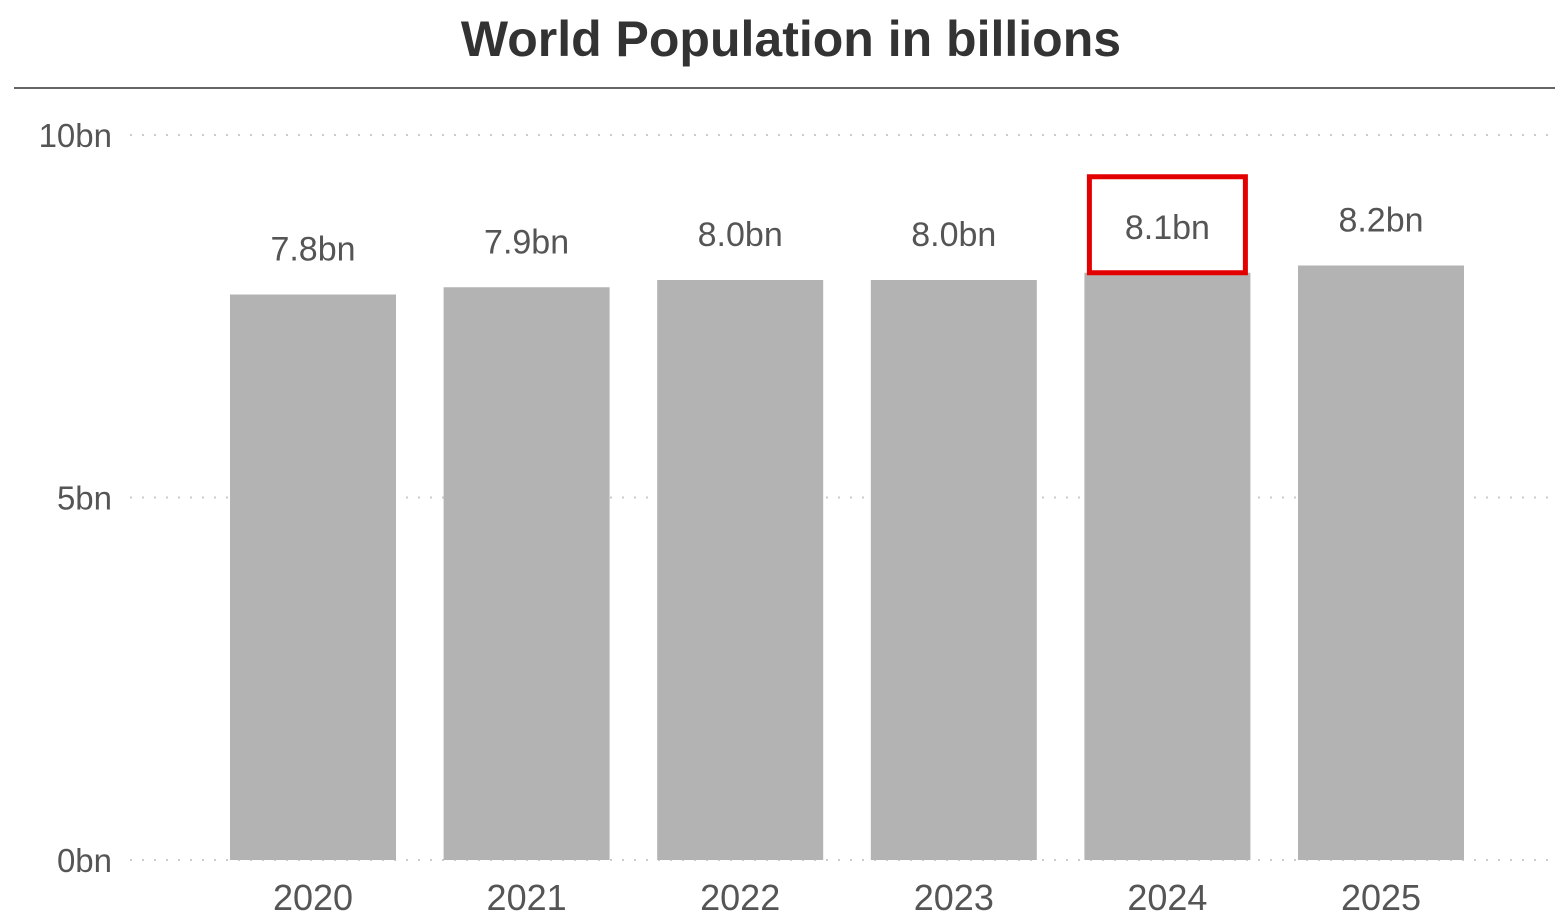 This screenshot has width=1555, height=914. What do you see at coordinates (84, 498) in the screenshot?
I see `y-tick-label: 5bn` at bounding box center [84, 498].